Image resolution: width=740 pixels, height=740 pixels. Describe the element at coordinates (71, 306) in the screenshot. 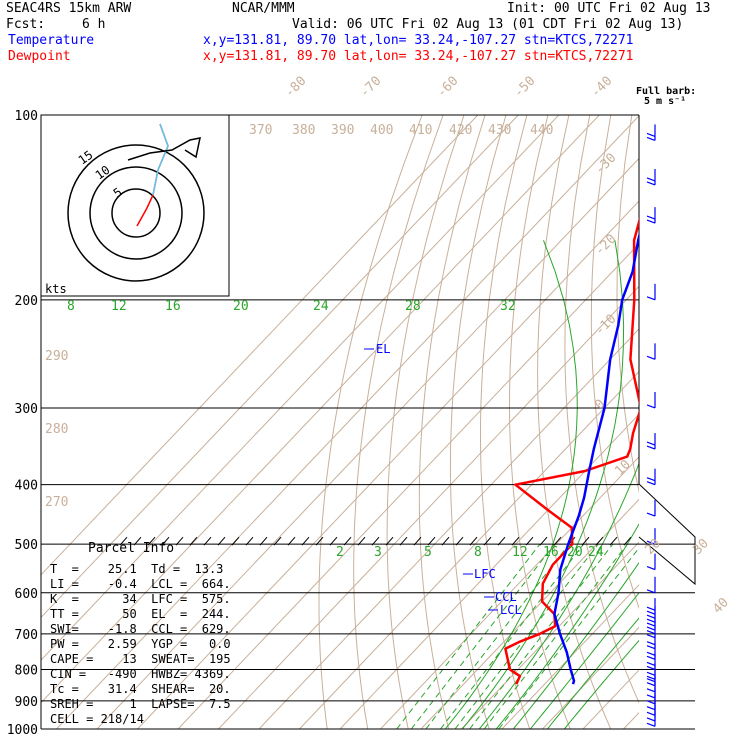

I see `mixing-ratio-label: 8` at that location.